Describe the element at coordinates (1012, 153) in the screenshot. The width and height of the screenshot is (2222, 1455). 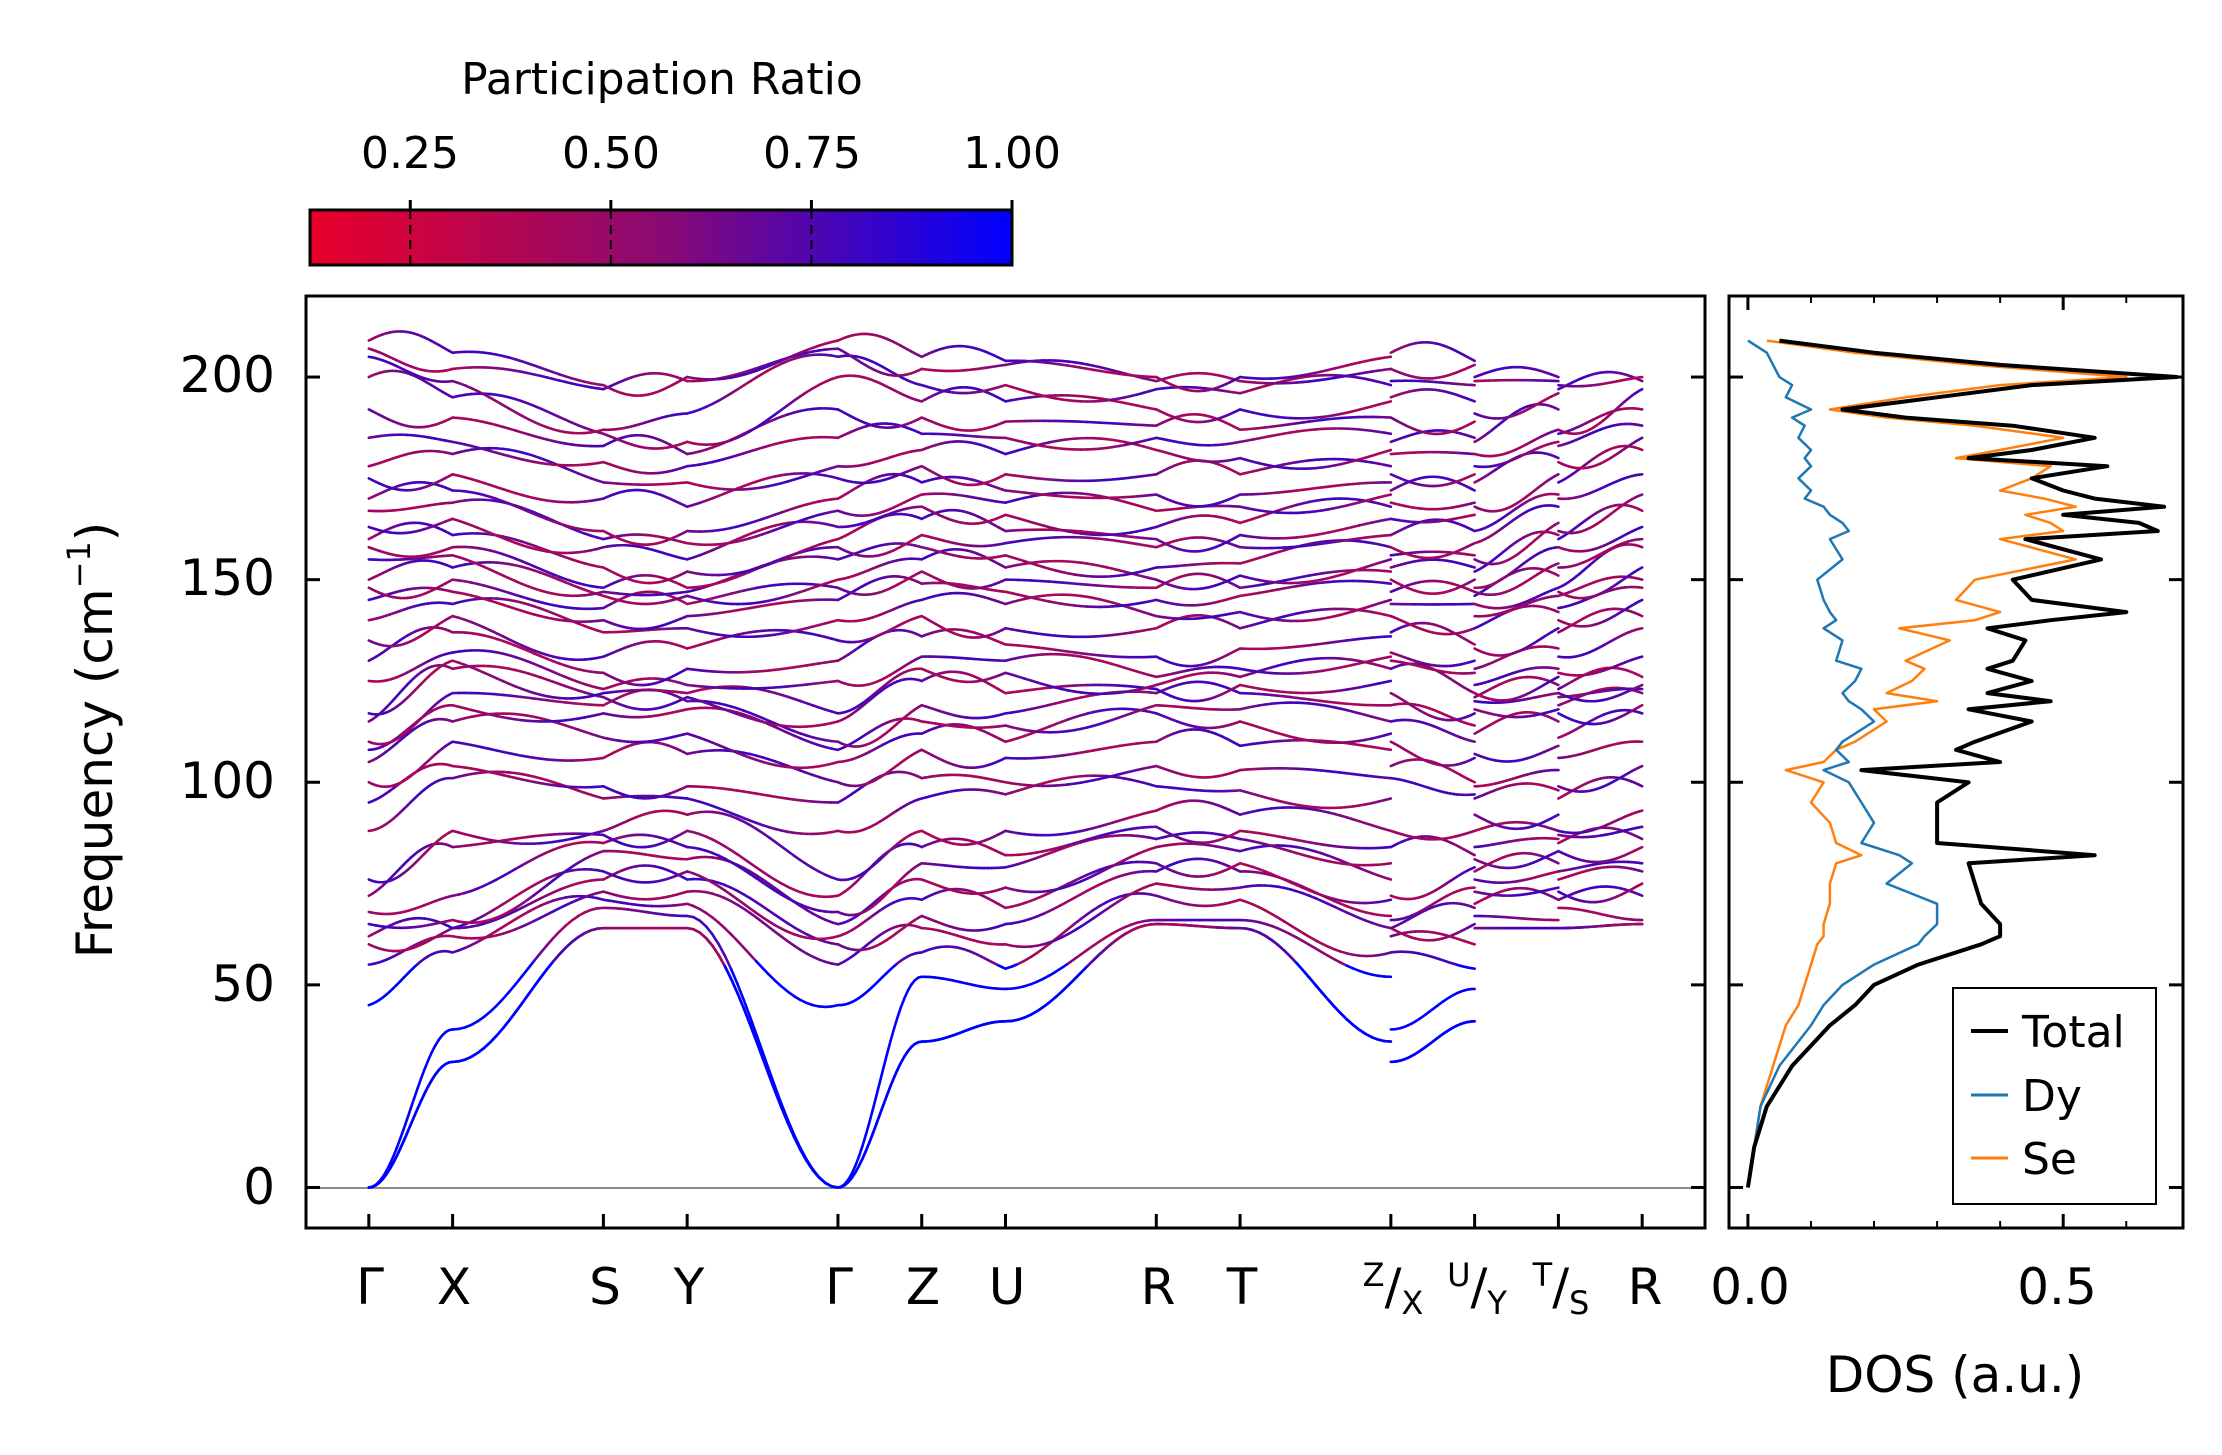
I see `colorbar-tick-label: 1.00` at that location.